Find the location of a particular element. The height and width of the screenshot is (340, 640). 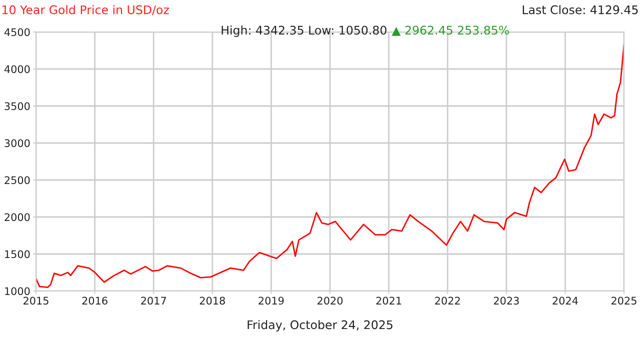

annotation: High: 4342.35 Low: 1050.80 is located at coordinates (304, 31).